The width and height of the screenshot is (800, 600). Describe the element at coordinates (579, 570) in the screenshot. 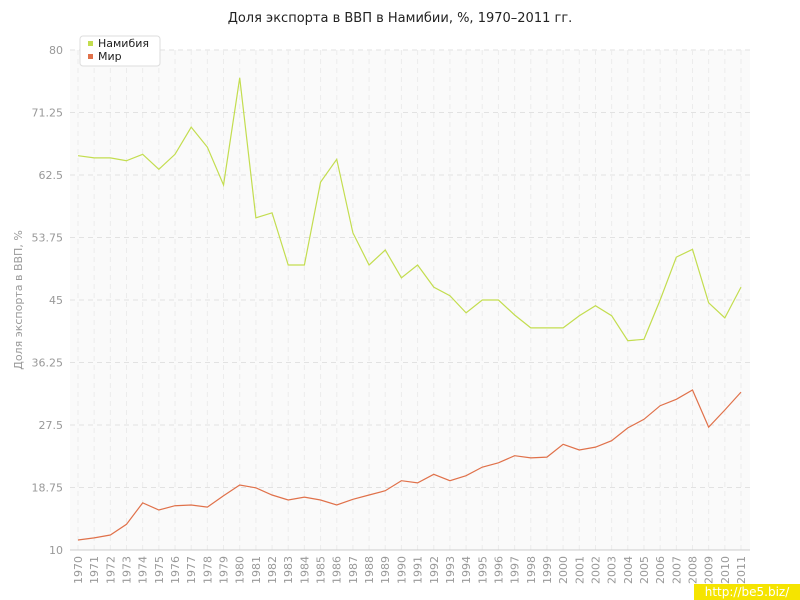

I see `x-tick-label: 2001` at that location.